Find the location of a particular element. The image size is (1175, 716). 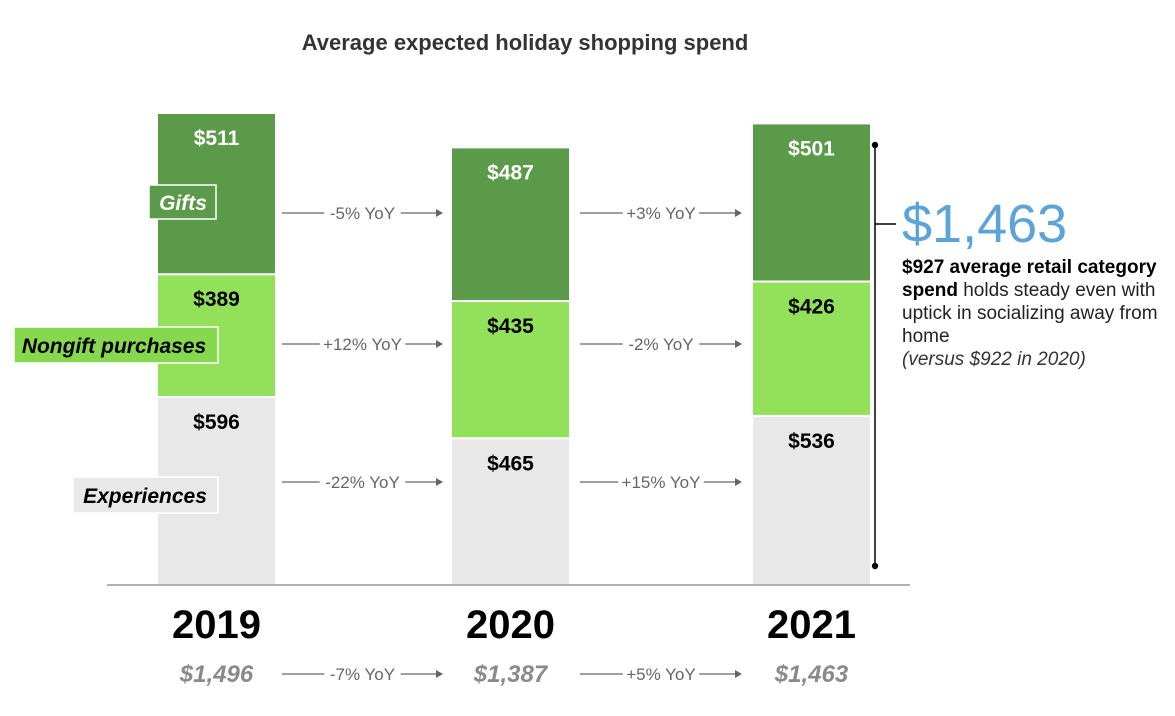

bar-label-gifts-2021: $501 is located at coordinates (811, 148).